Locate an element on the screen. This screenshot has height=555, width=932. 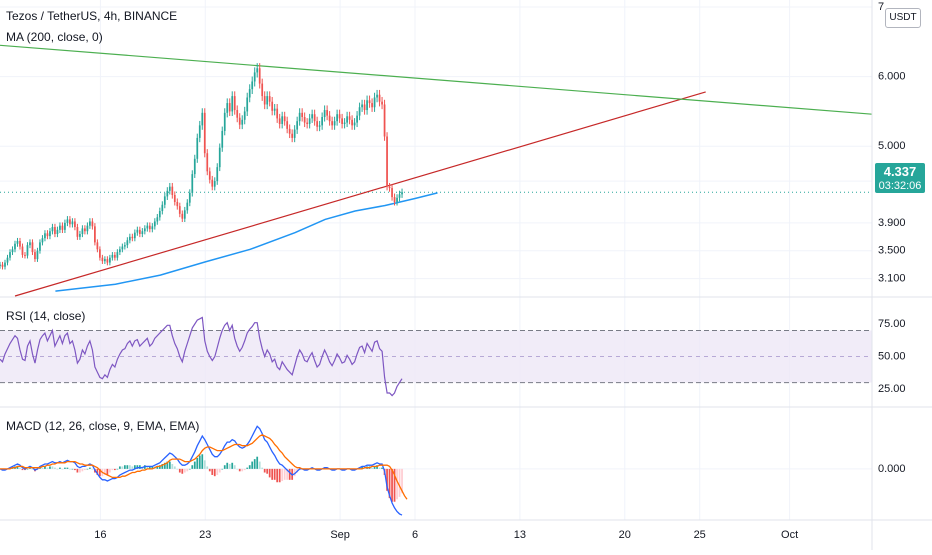
time-tick-label: 23 is located at coordinates (205, 535).